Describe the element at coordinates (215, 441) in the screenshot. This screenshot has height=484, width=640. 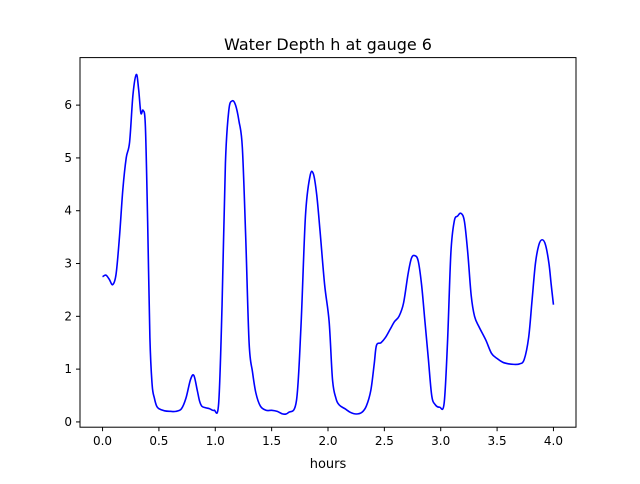
I see `x-tick-label: 1.0` at that location.